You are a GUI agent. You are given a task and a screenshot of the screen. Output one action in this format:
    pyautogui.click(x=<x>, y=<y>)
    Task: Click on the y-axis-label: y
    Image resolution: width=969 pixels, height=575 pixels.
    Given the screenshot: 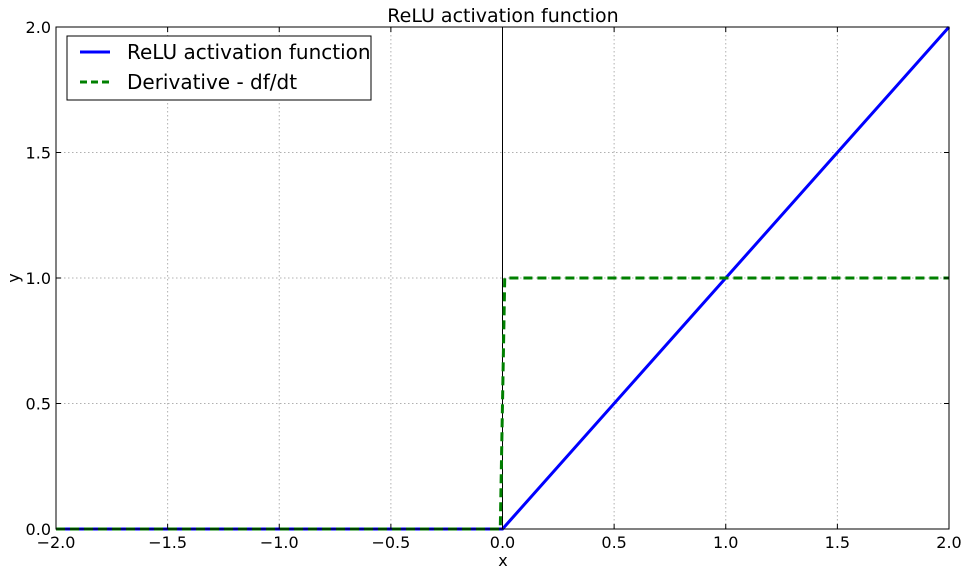 What is the action you would take?
    pyautogui.click(x=13, y=277)
    